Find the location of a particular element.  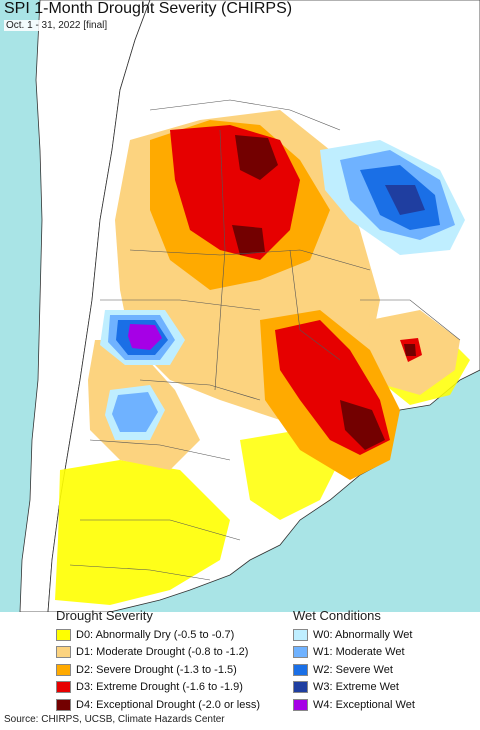

swatch-d4 is located at coordinates (63, 704).